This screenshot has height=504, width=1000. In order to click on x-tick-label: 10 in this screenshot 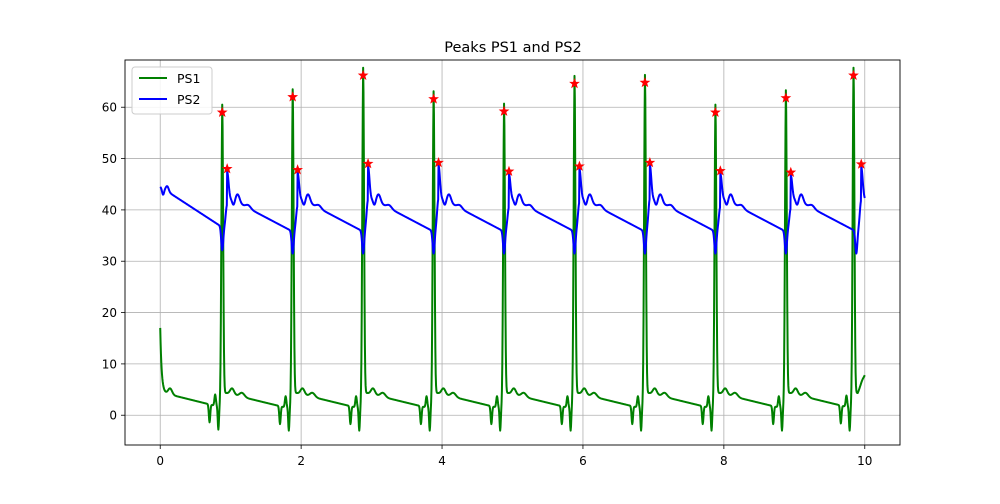, I will do `click(864, 461)`.